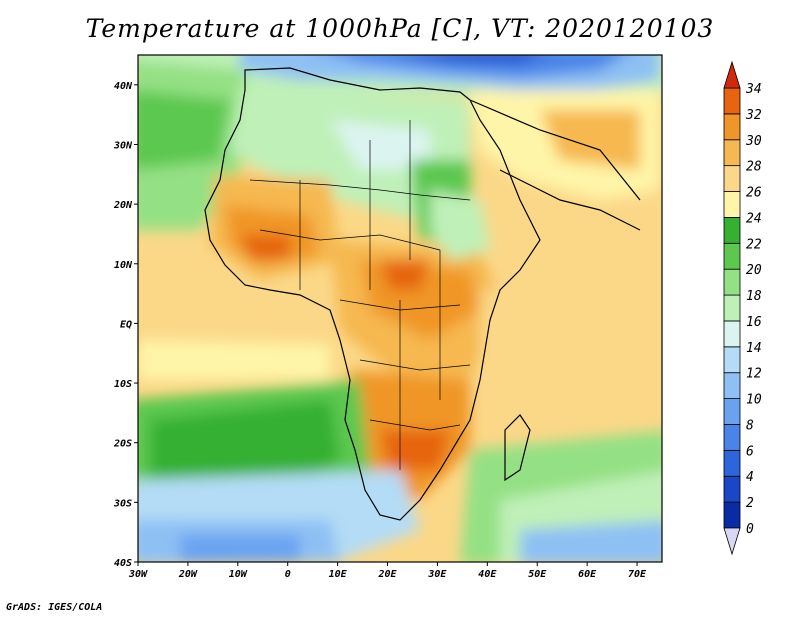 The width and height of the screenshot is (800, 618). I want to click on colorbar-level-label: 24, so click(754, 218).